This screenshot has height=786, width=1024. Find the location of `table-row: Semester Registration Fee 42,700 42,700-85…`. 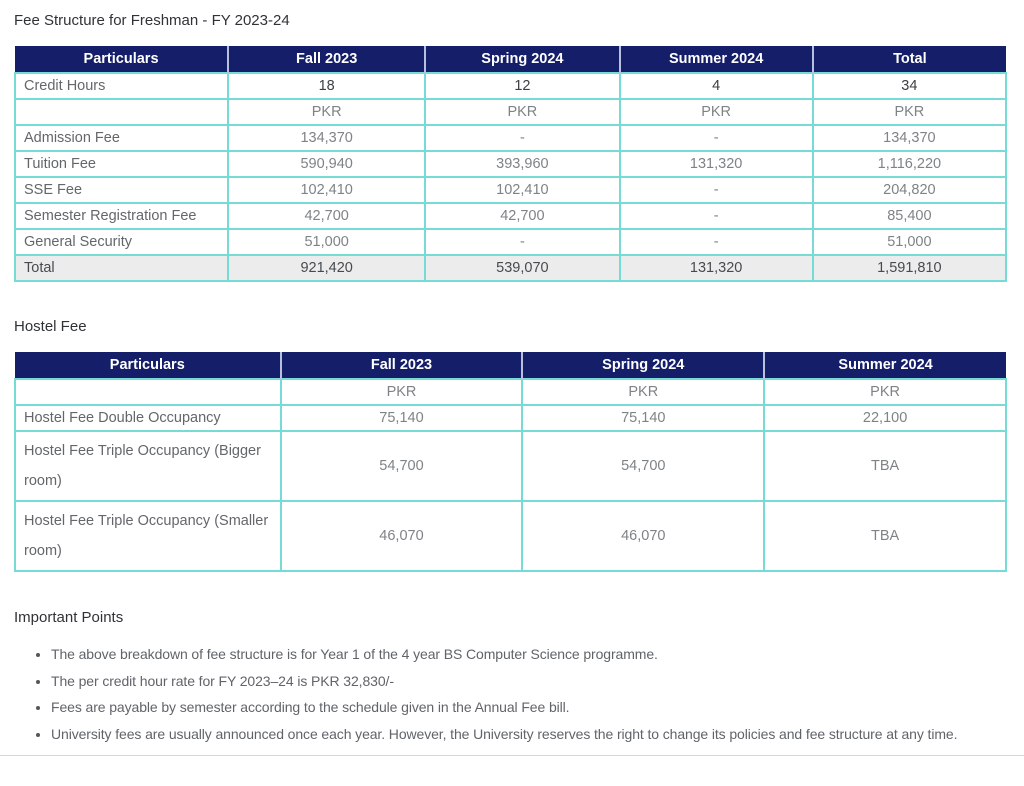

table-row: Semester Registration Fee 42,700 42,700-85… is located at coordinates (510, 216).